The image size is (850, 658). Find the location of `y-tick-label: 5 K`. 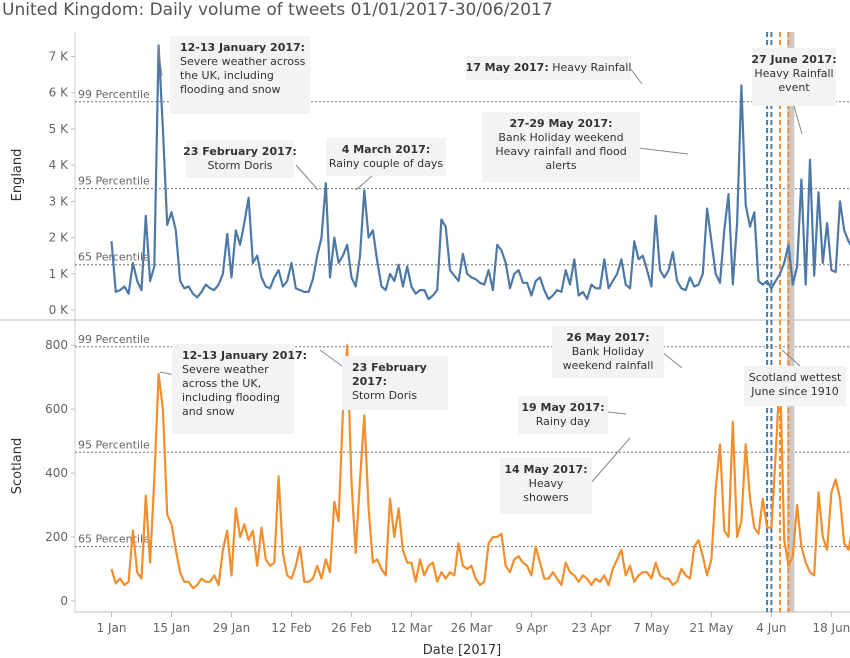

y-tick-label: 5 K is located at coordinates (59, 129).